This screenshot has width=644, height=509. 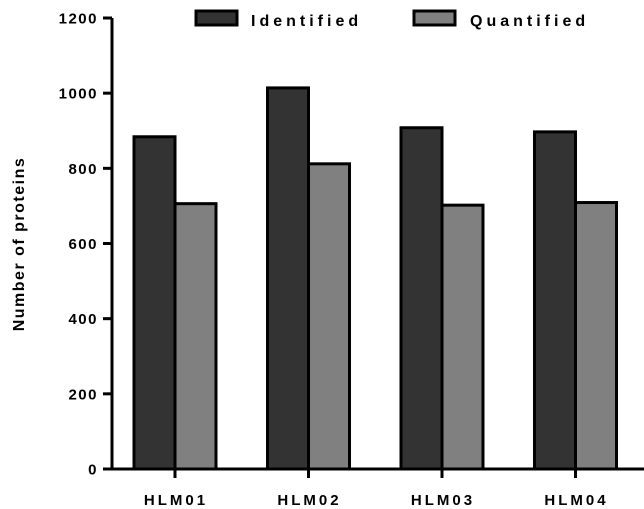 What do you see at coordinates (391, 19) in the screenshot?
I see `legend: Identified Quantified` at bounding box center [391, 19].